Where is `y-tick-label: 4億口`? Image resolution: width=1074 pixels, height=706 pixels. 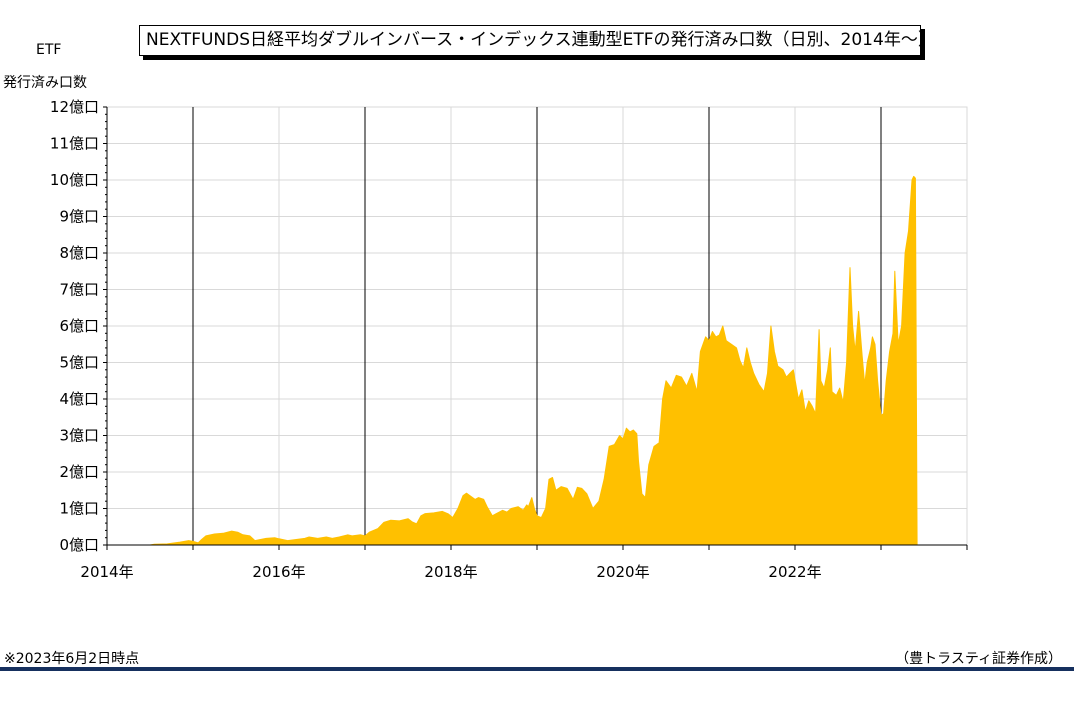
y-tick-label: 4億口 is located at coordinates (79, 399).